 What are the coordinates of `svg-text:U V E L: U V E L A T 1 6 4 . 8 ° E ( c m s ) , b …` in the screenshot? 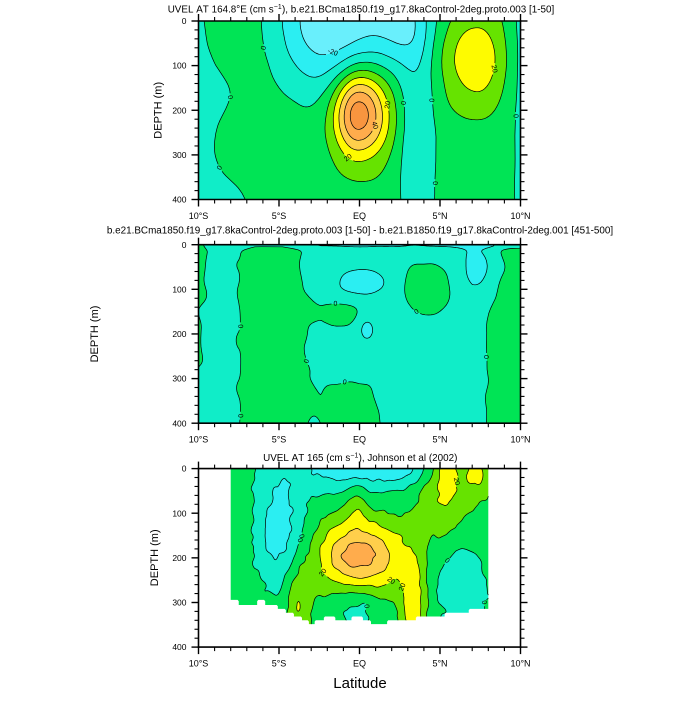 It's located at (363, 8).